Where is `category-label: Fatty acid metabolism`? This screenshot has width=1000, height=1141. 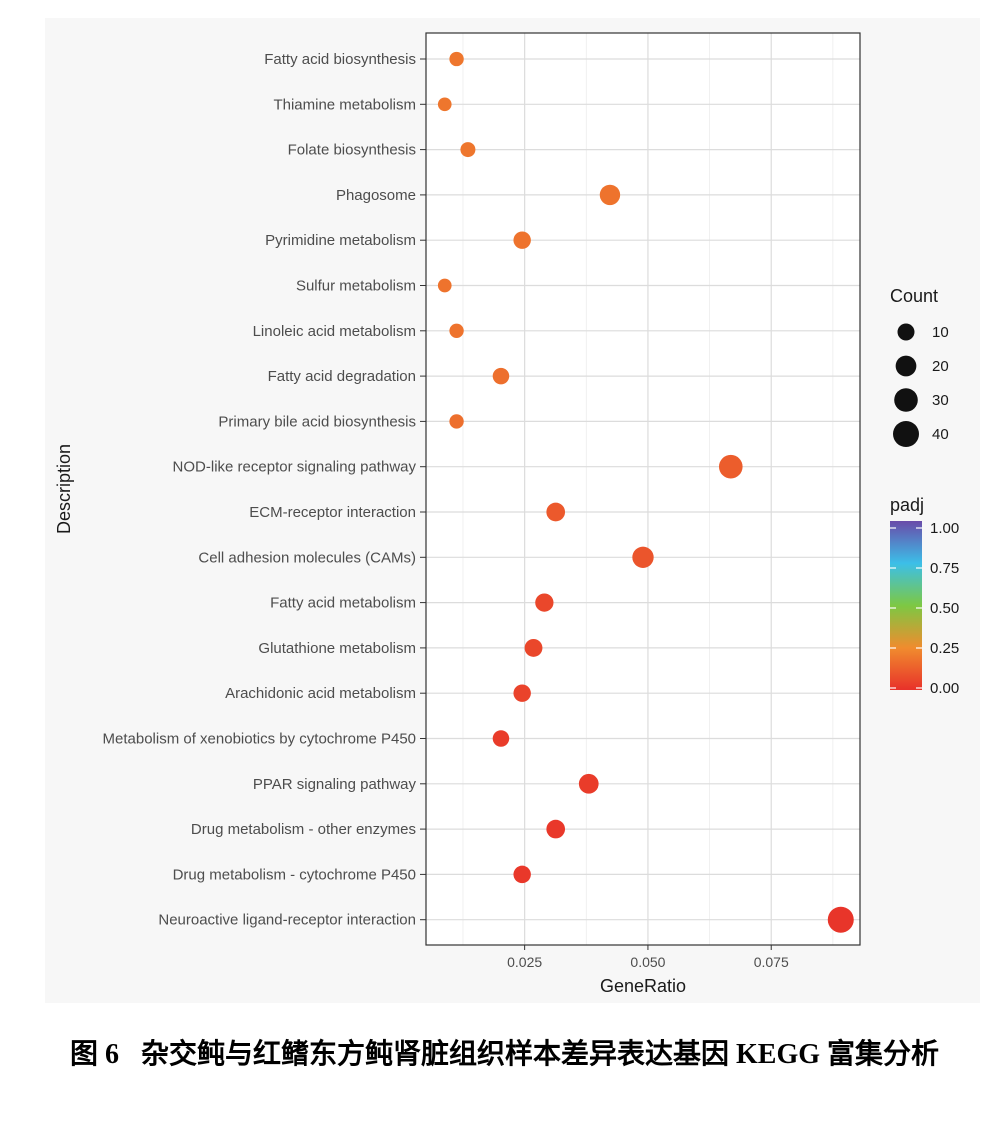 category-label: Fatty acid metabolism is located at coordinates (343, 603).